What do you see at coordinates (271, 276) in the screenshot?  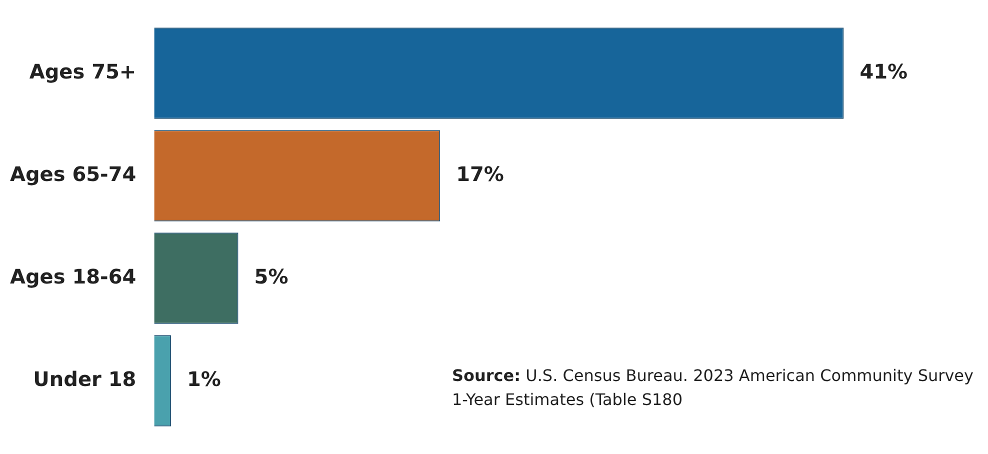 I see `data-label: 5%` at bounding box center [271, 276].